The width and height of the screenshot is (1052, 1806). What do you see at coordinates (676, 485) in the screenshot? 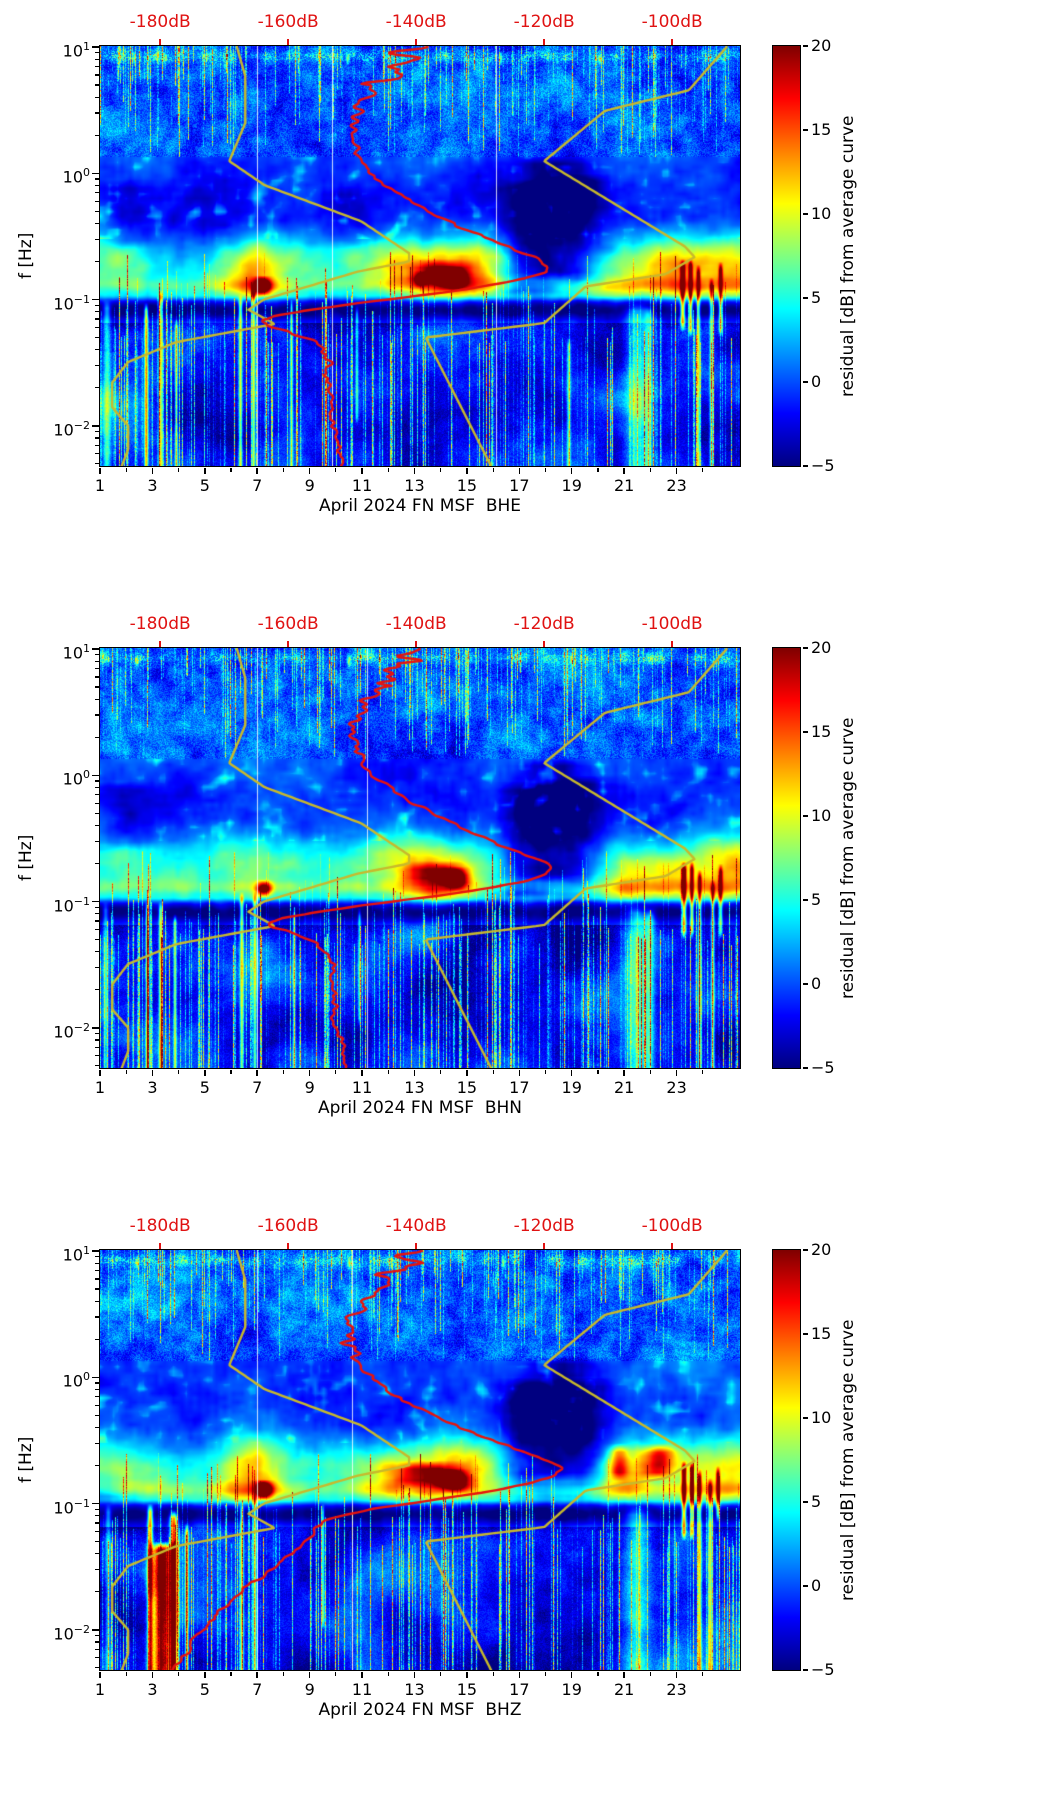
I see `x-axis-tick-label: 23` at bounding box center [676, 485].